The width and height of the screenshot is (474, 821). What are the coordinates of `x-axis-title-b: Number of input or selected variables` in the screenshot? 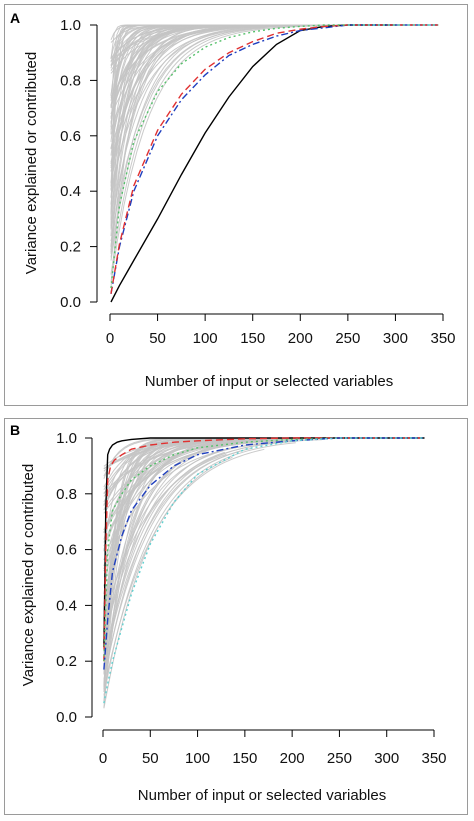 It's located at (262, 795).